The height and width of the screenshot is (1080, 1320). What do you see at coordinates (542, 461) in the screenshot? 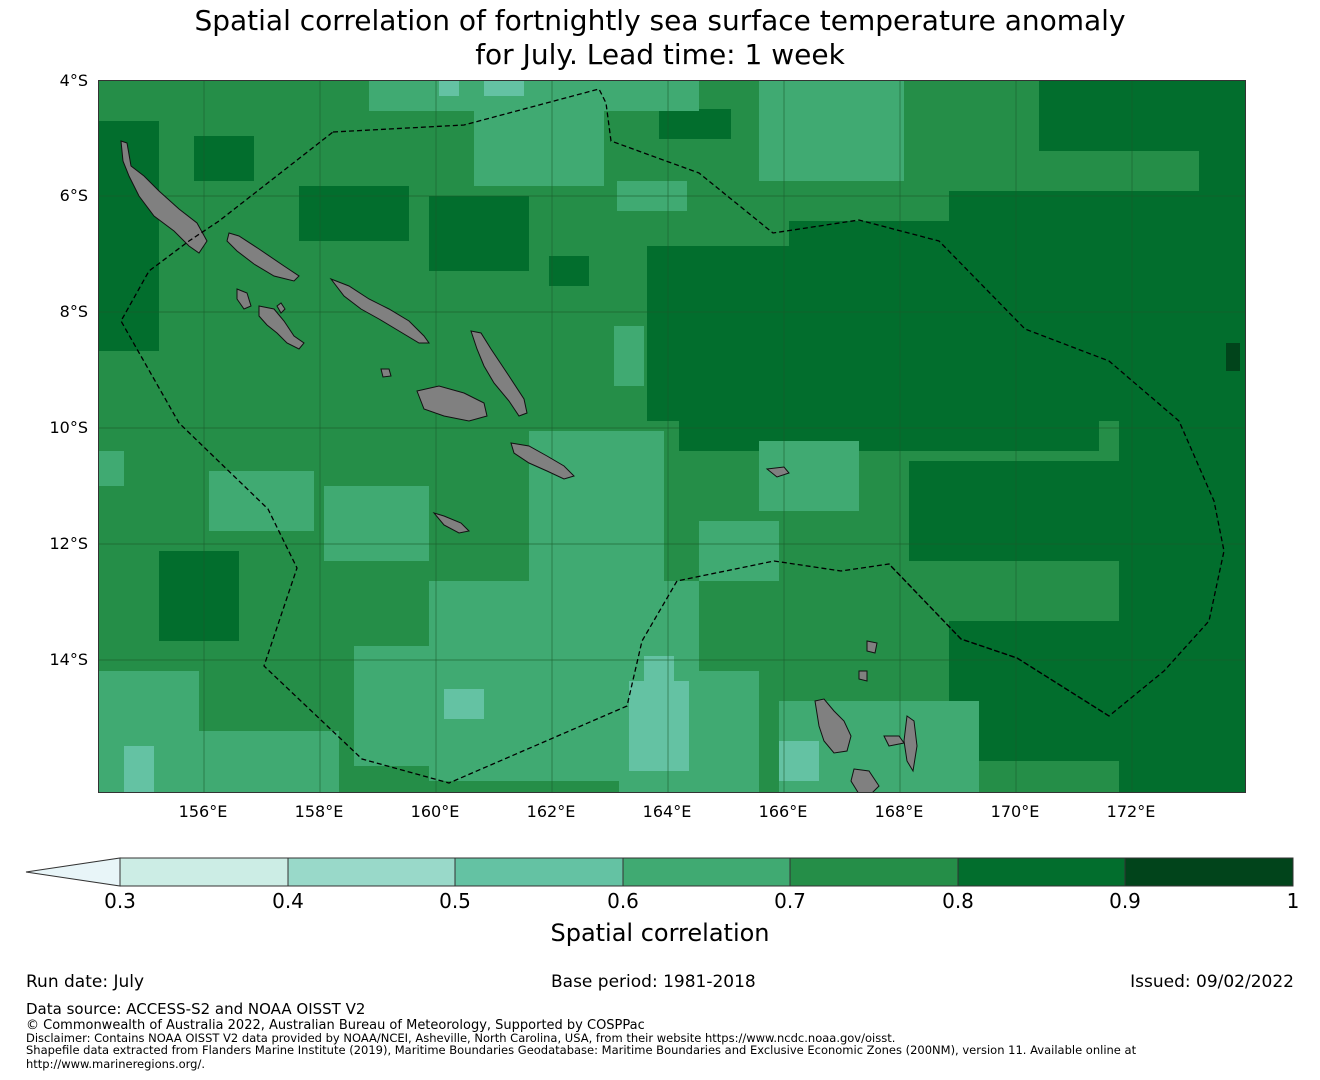
I see `island-makira` at bounding box center [542, 461].